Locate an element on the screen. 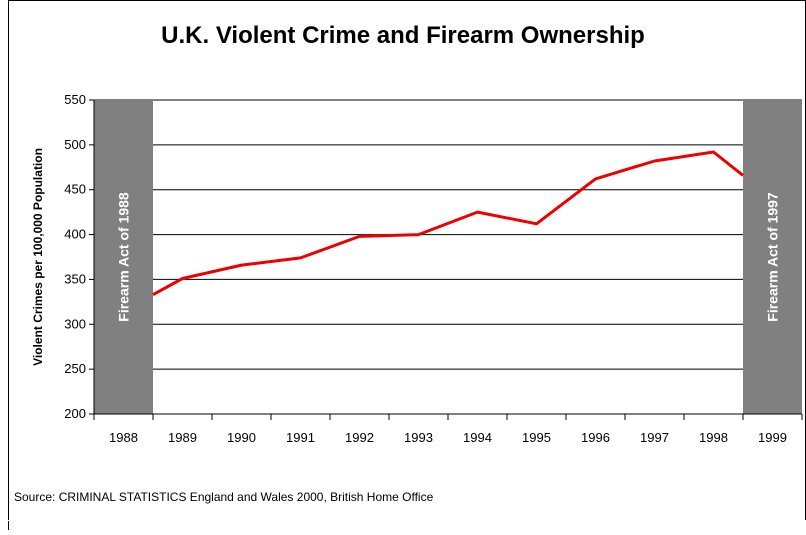 The image size is (806, 535). x-tick-label: 1997 is located at coordinates (654, 437).